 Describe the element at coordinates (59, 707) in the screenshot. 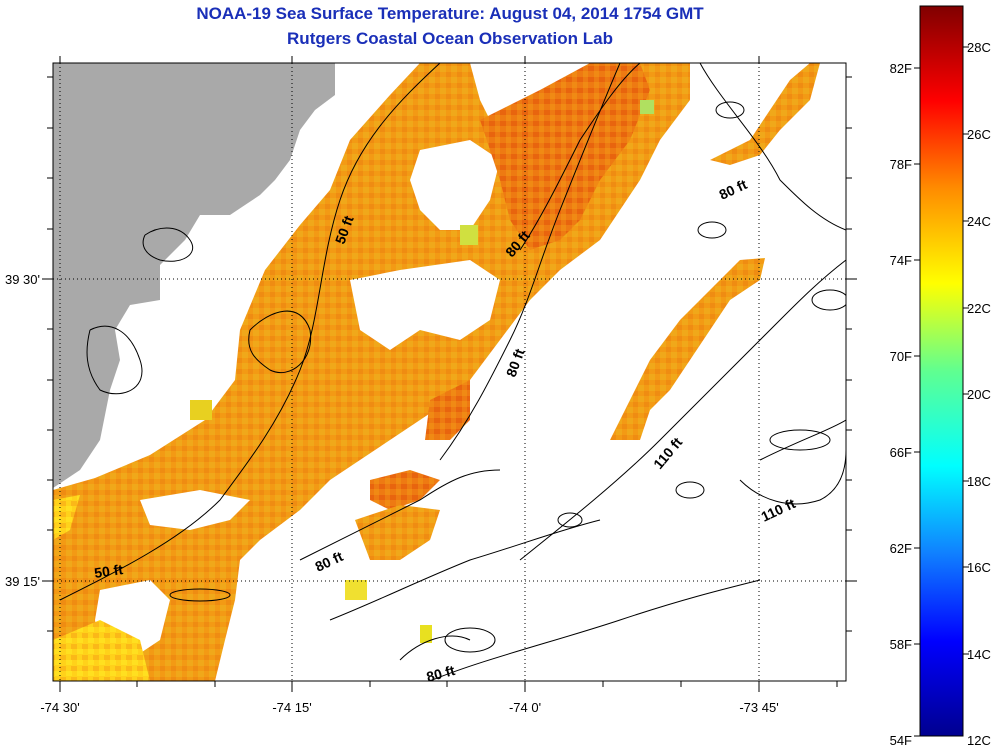

I see `x-axis-label: -74 30'` at that location.